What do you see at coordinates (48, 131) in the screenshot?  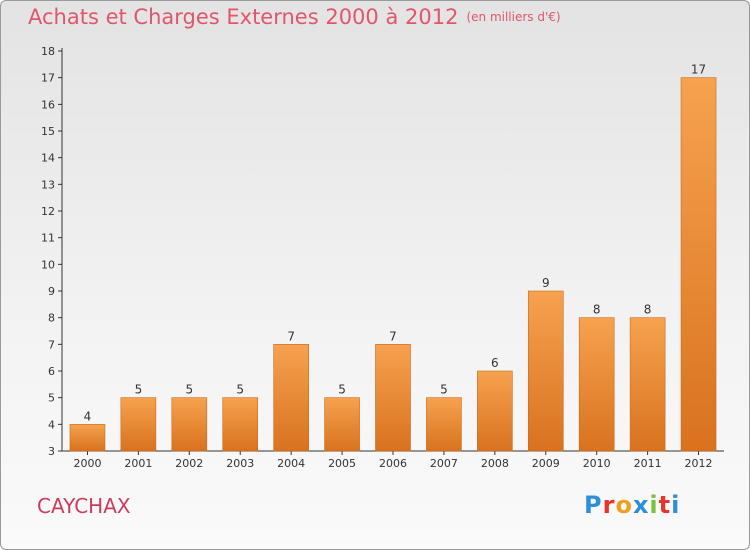 I see `y-tick-label: 15` at bounding box center [48, 131].